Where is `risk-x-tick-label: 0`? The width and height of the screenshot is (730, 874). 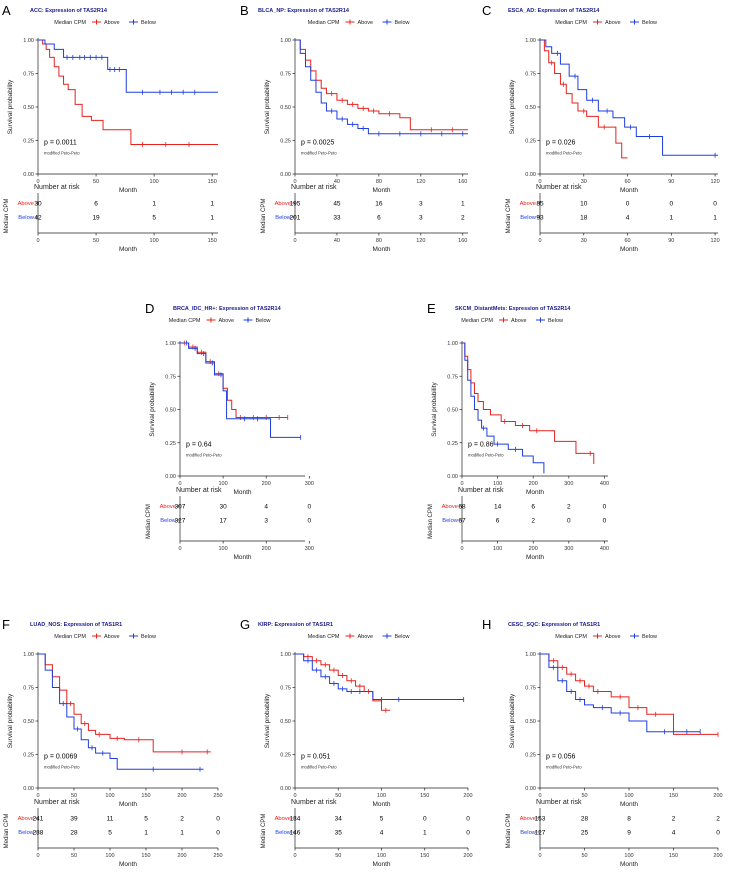
risk-x-tick-label: 0 is located at coordinates (179, 549).